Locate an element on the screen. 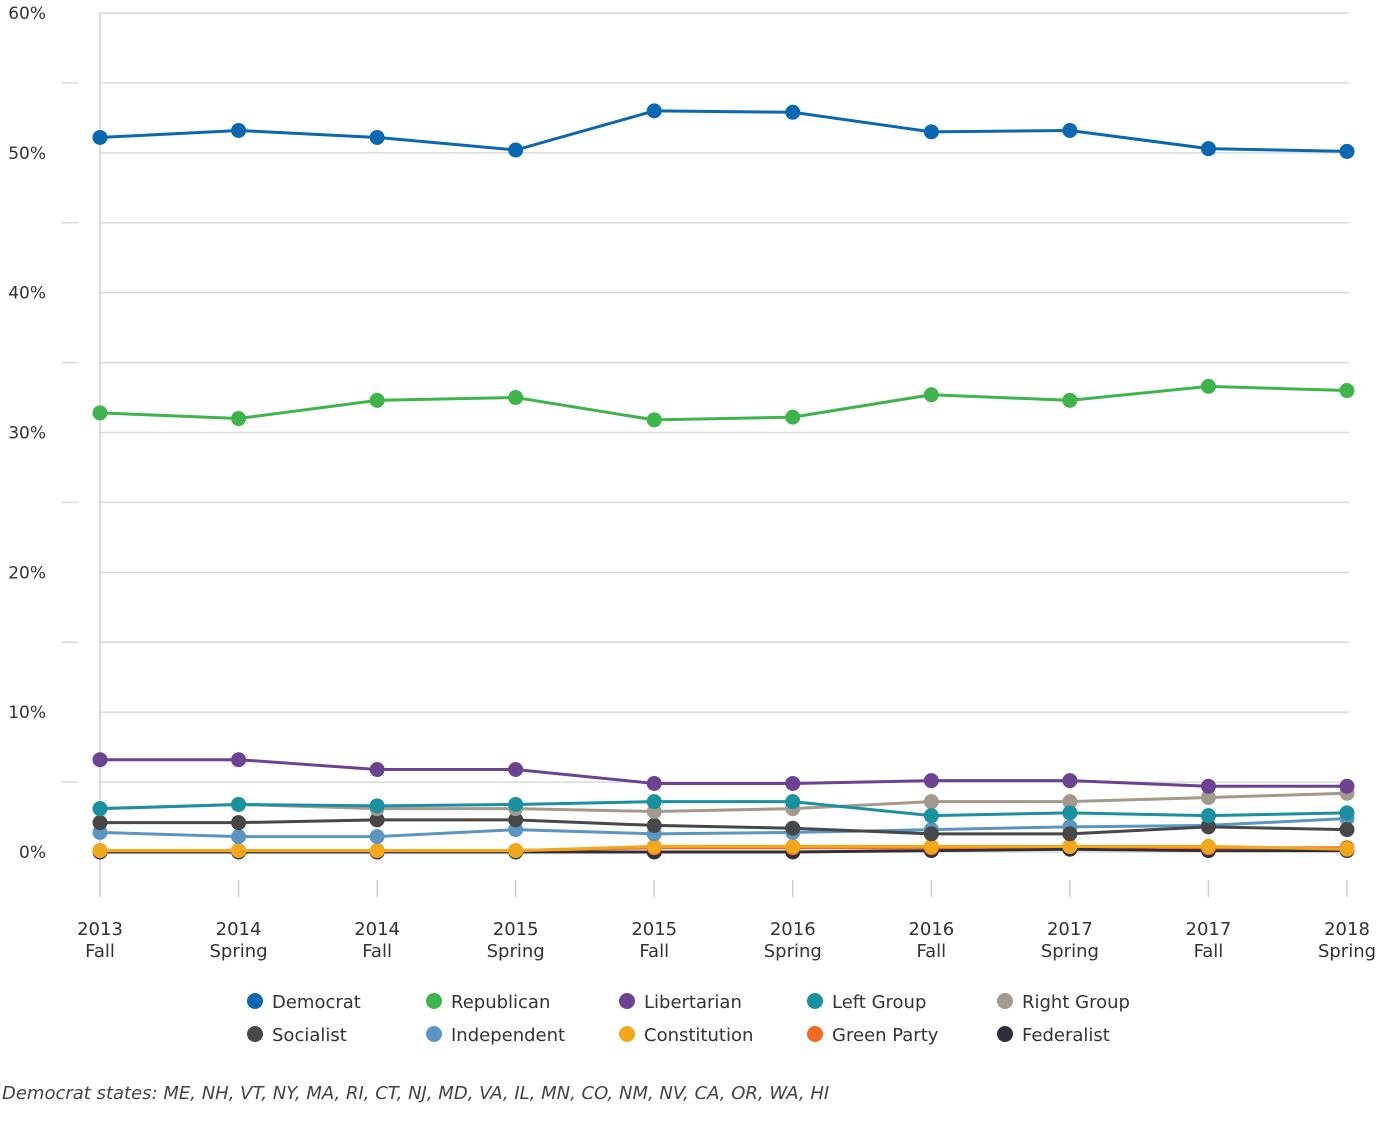 The width and height of the screenshot is (1380, 1140). legend-label: Independent is located at coordinates (508, 1035).